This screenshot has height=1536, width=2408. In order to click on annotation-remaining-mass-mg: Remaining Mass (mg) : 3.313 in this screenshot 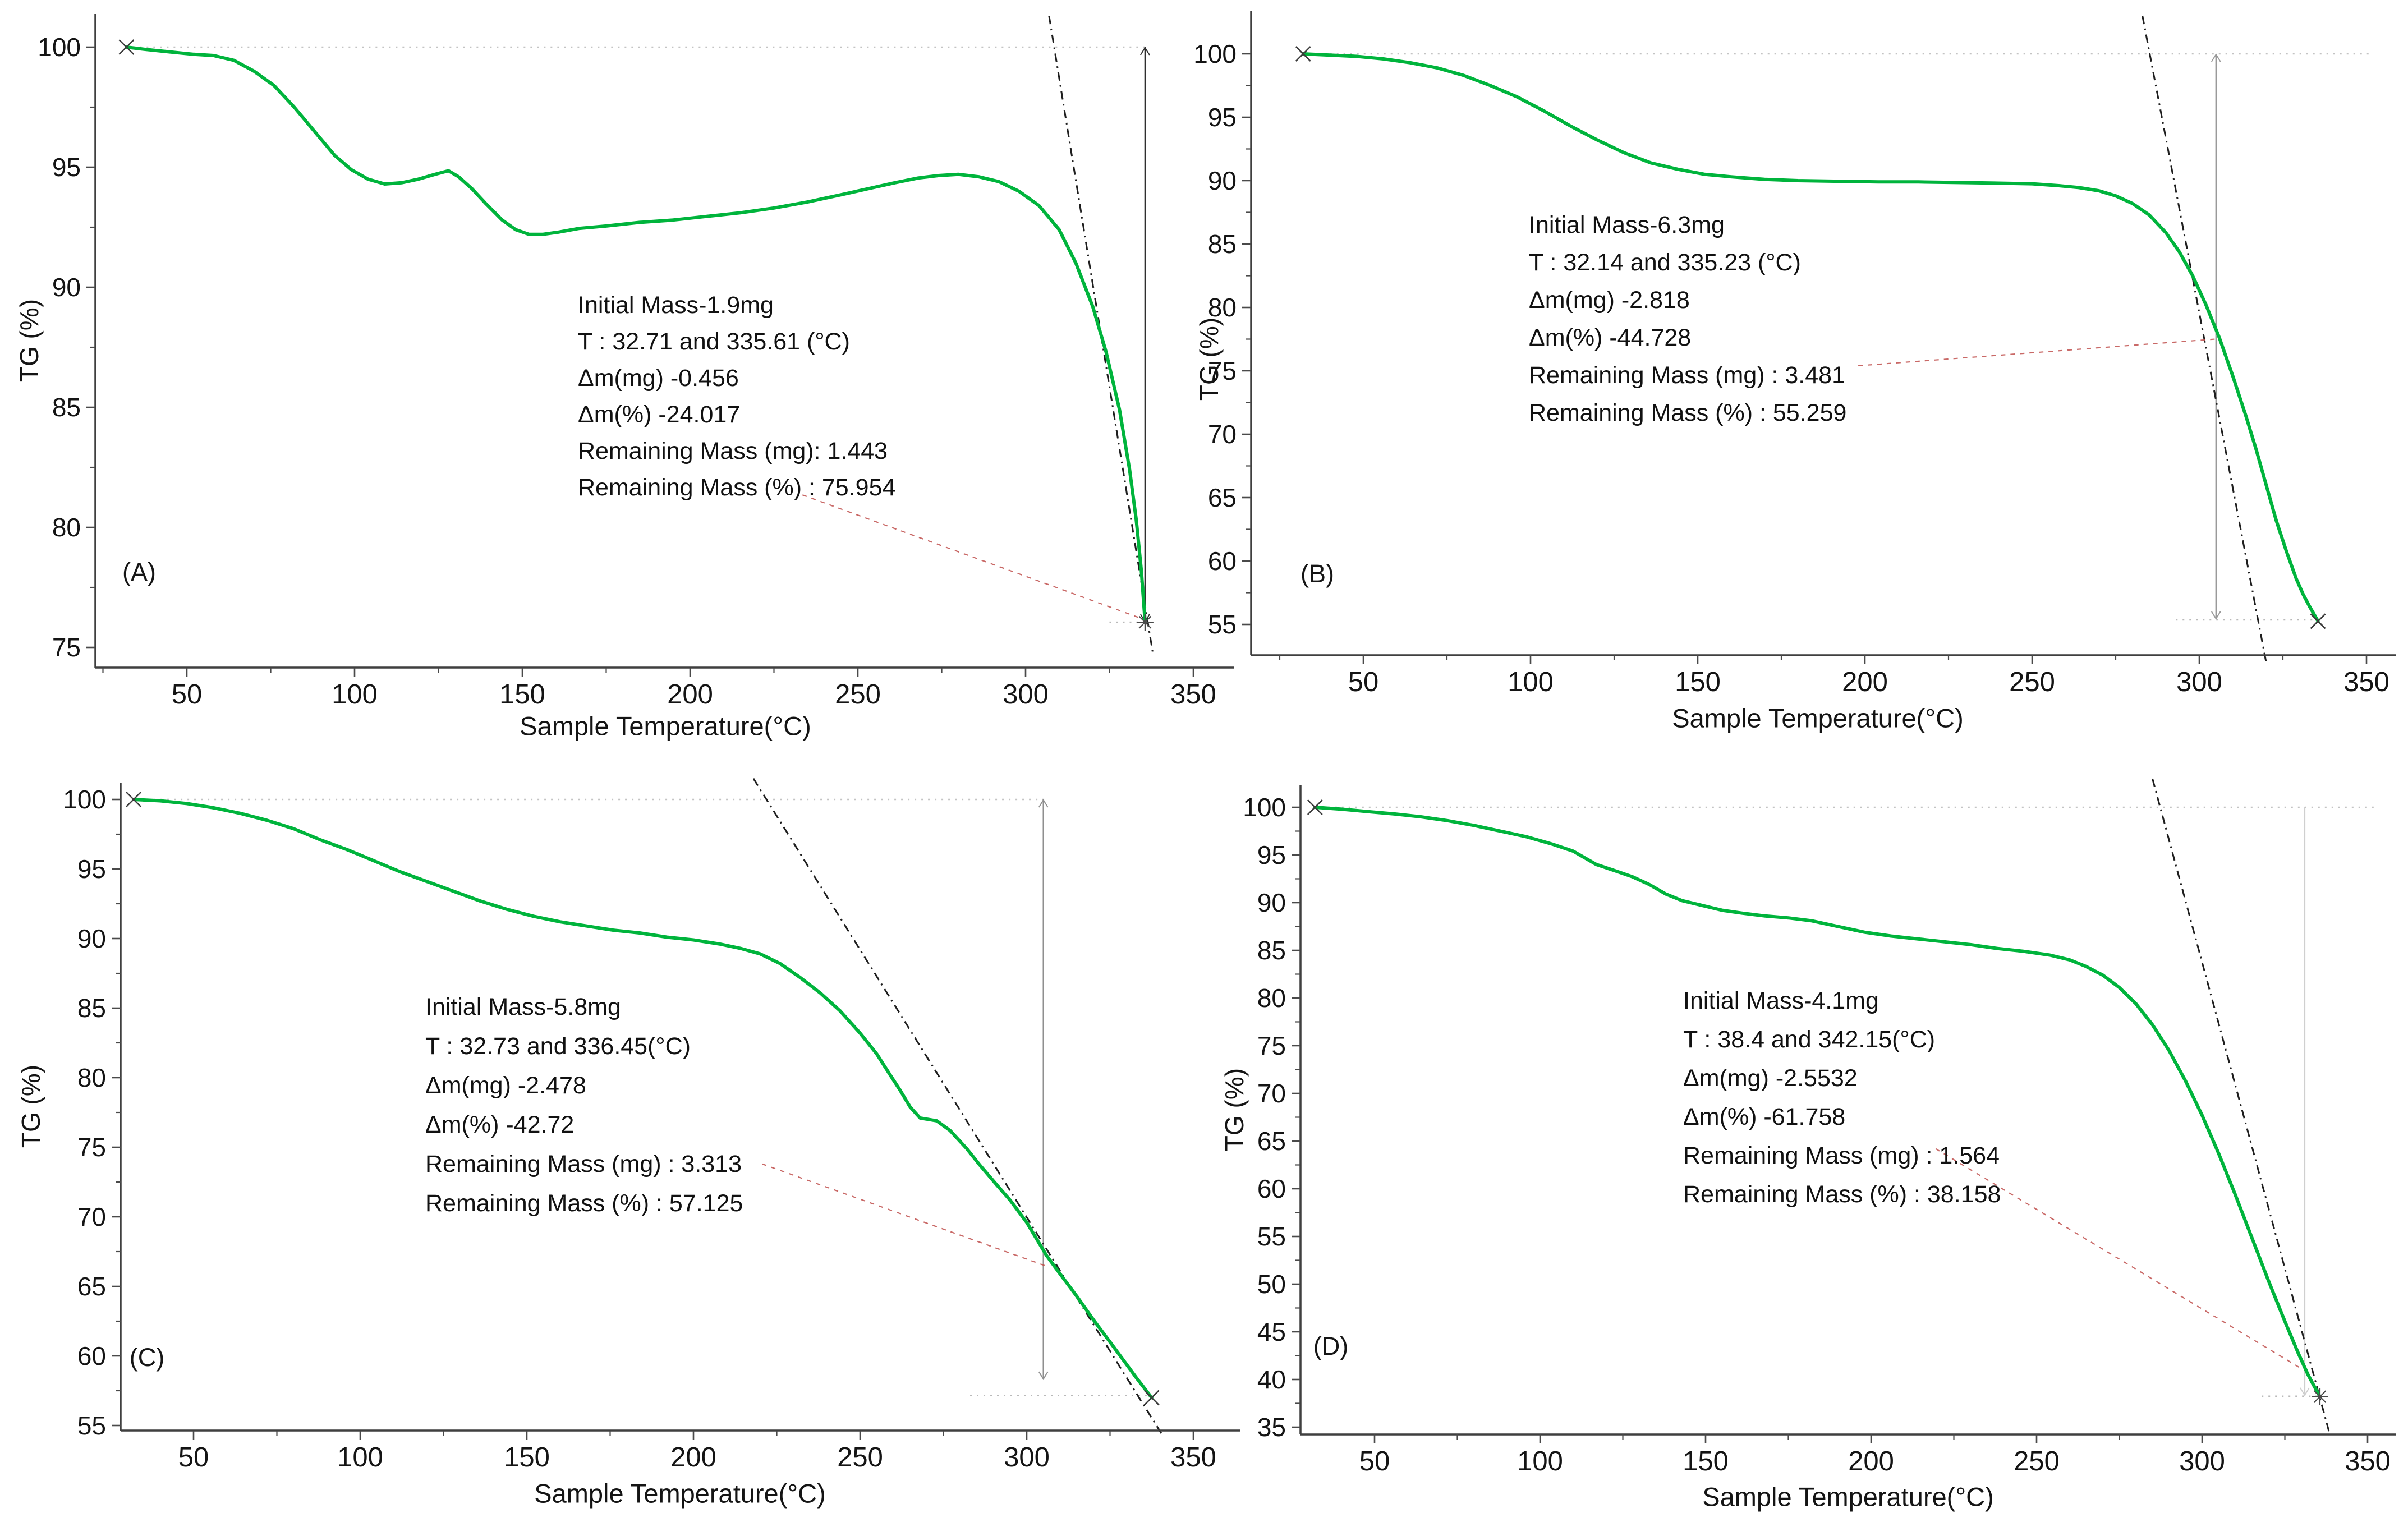, I will do `click(583, 1164)`.